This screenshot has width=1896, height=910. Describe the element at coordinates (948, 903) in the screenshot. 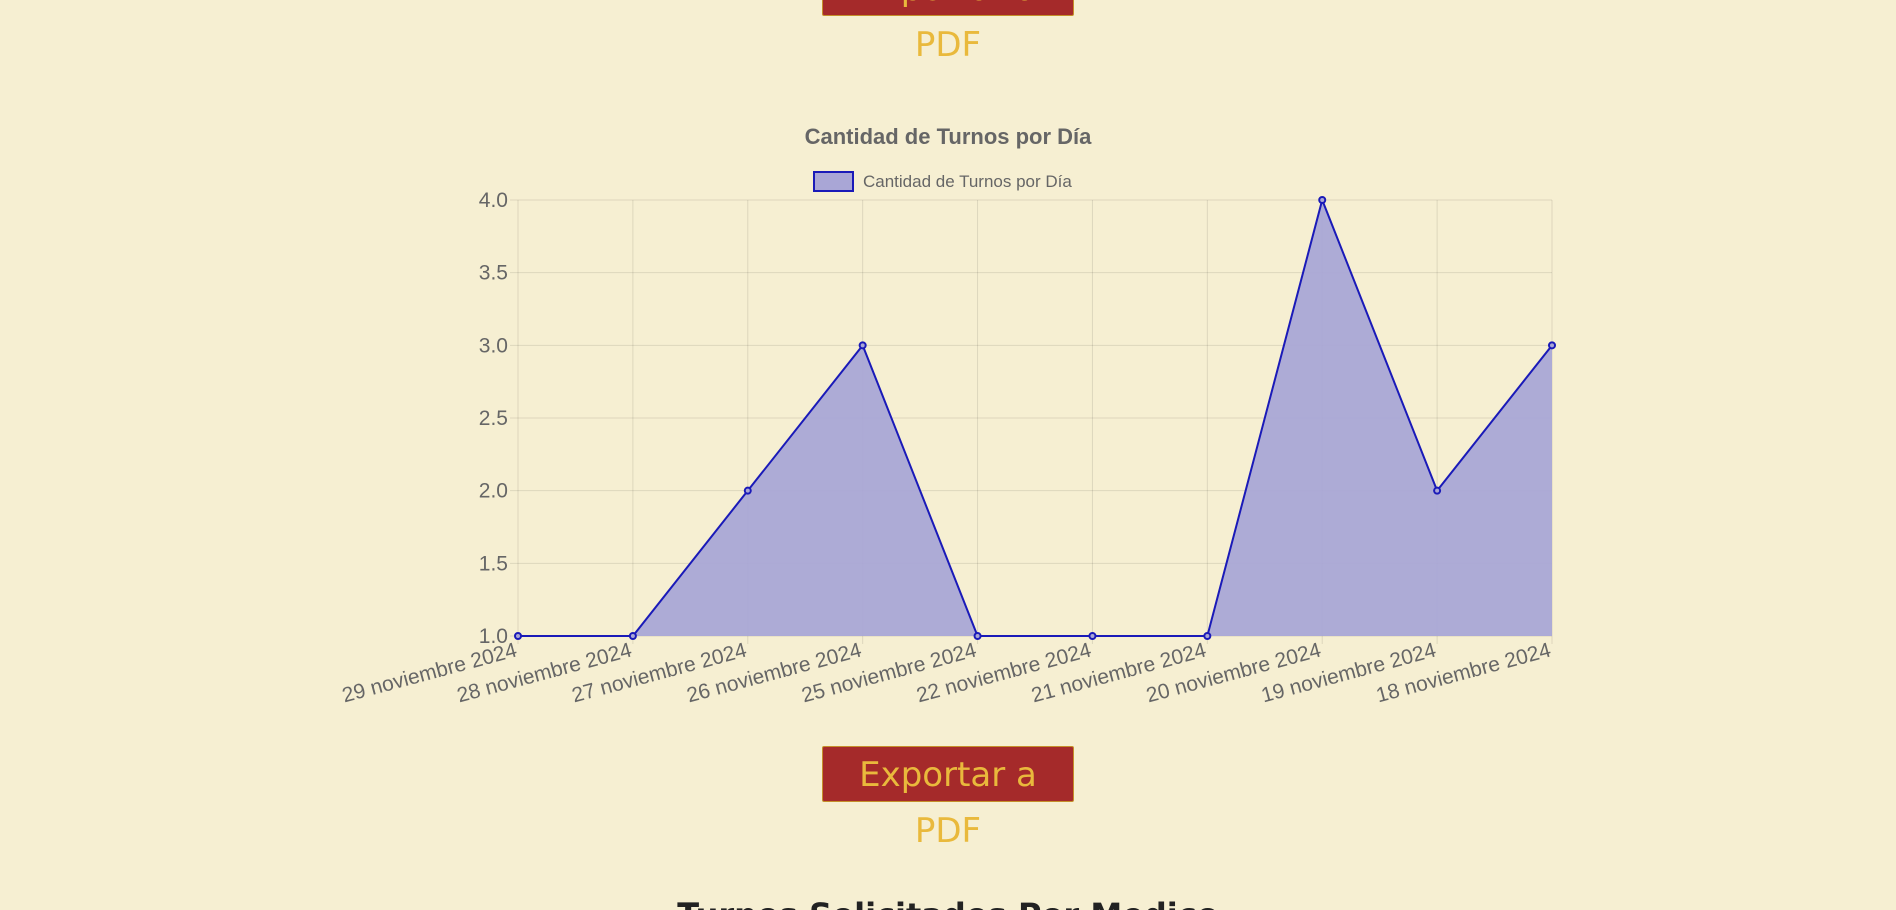

I see `section-heading: Turnos Solicitados Por Medico` at that location.